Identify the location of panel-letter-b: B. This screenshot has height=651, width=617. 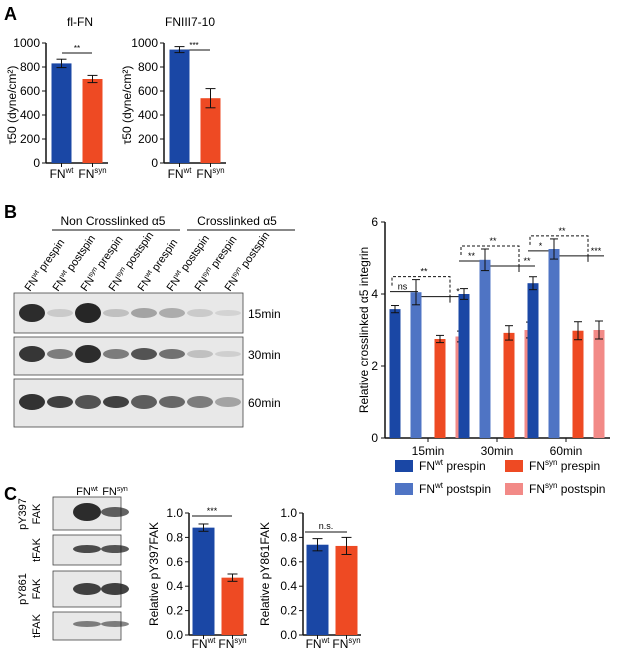
(10, 212).